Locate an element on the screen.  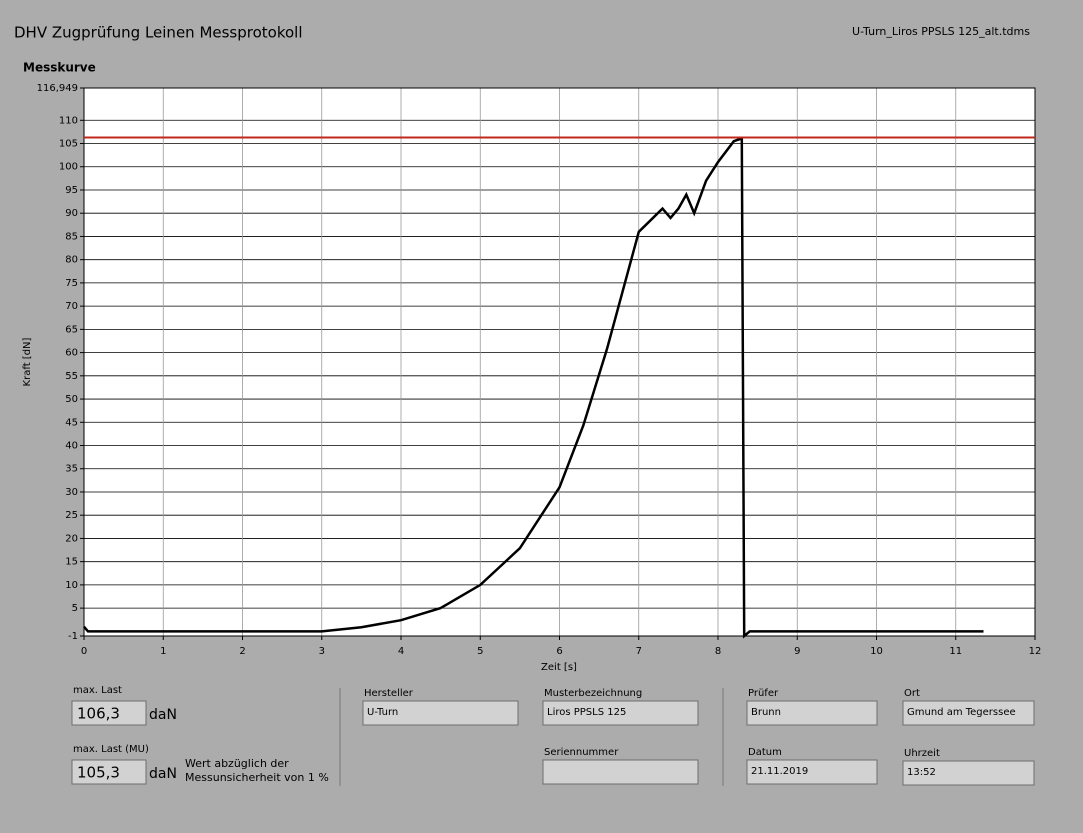
y-tick-label: 100 is located at coordinates (68, 167).